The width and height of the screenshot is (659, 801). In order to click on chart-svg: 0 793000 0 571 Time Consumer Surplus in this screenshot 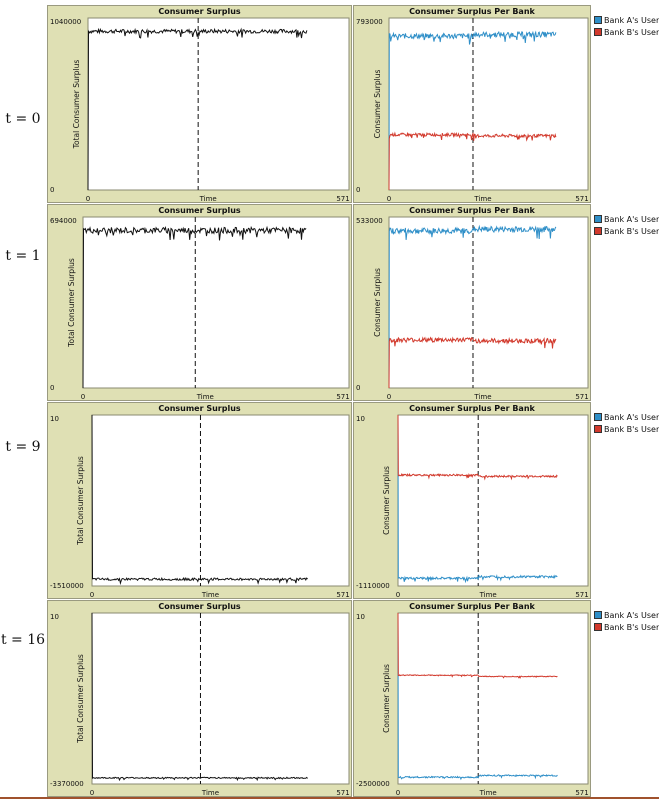, I will do `click(472, 110)`.